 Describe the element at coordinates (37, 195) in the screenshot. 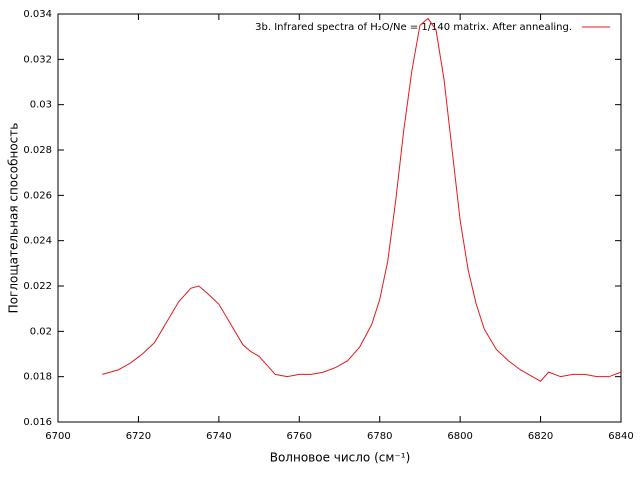

I see `y-tick-label: 0.026` at that location.